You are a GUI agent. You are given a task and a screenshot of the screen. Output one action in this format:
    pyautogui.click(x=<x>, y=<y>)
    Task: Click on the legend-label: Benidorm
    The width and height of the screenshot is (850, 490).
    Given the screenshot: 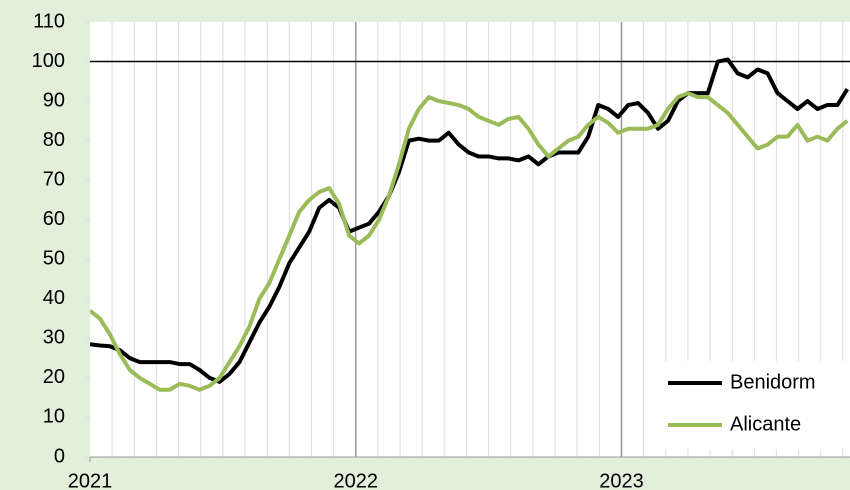 What is the action you would take?
    pyautogui.click(x=773, y=382)
    